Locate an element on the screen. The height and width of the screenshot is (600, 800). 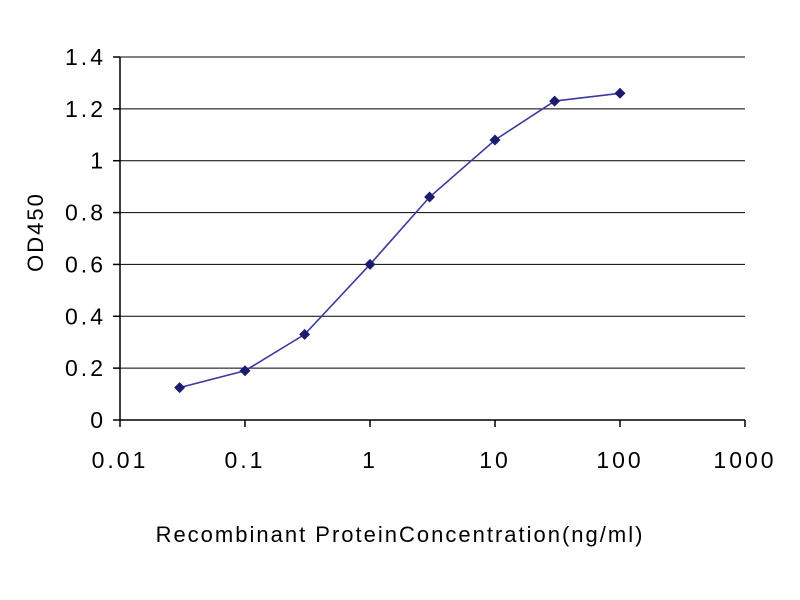
x-tick-label: 100 is located at coordinates (619, 460).